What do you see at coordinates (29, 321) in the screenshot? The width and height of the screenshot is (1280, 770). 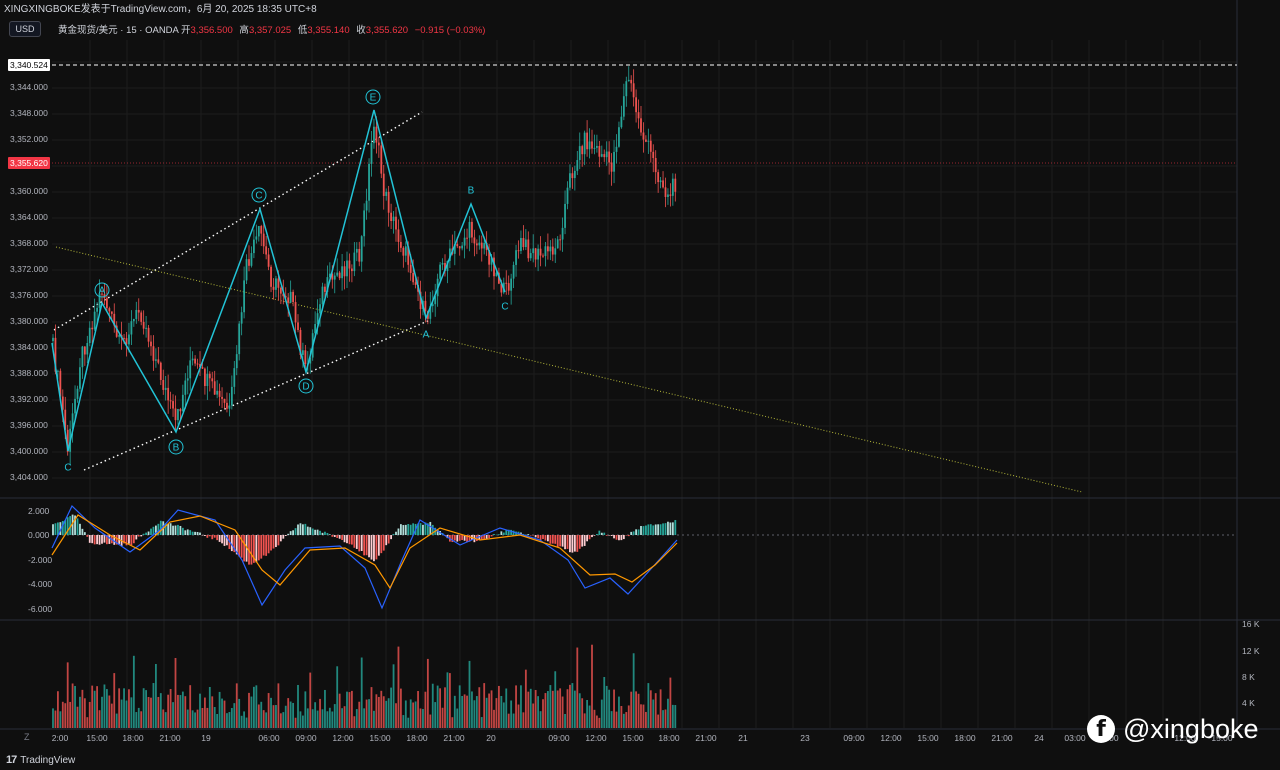 I see `price-tick-label: 3,380.000` at bounding box center [29, 321].